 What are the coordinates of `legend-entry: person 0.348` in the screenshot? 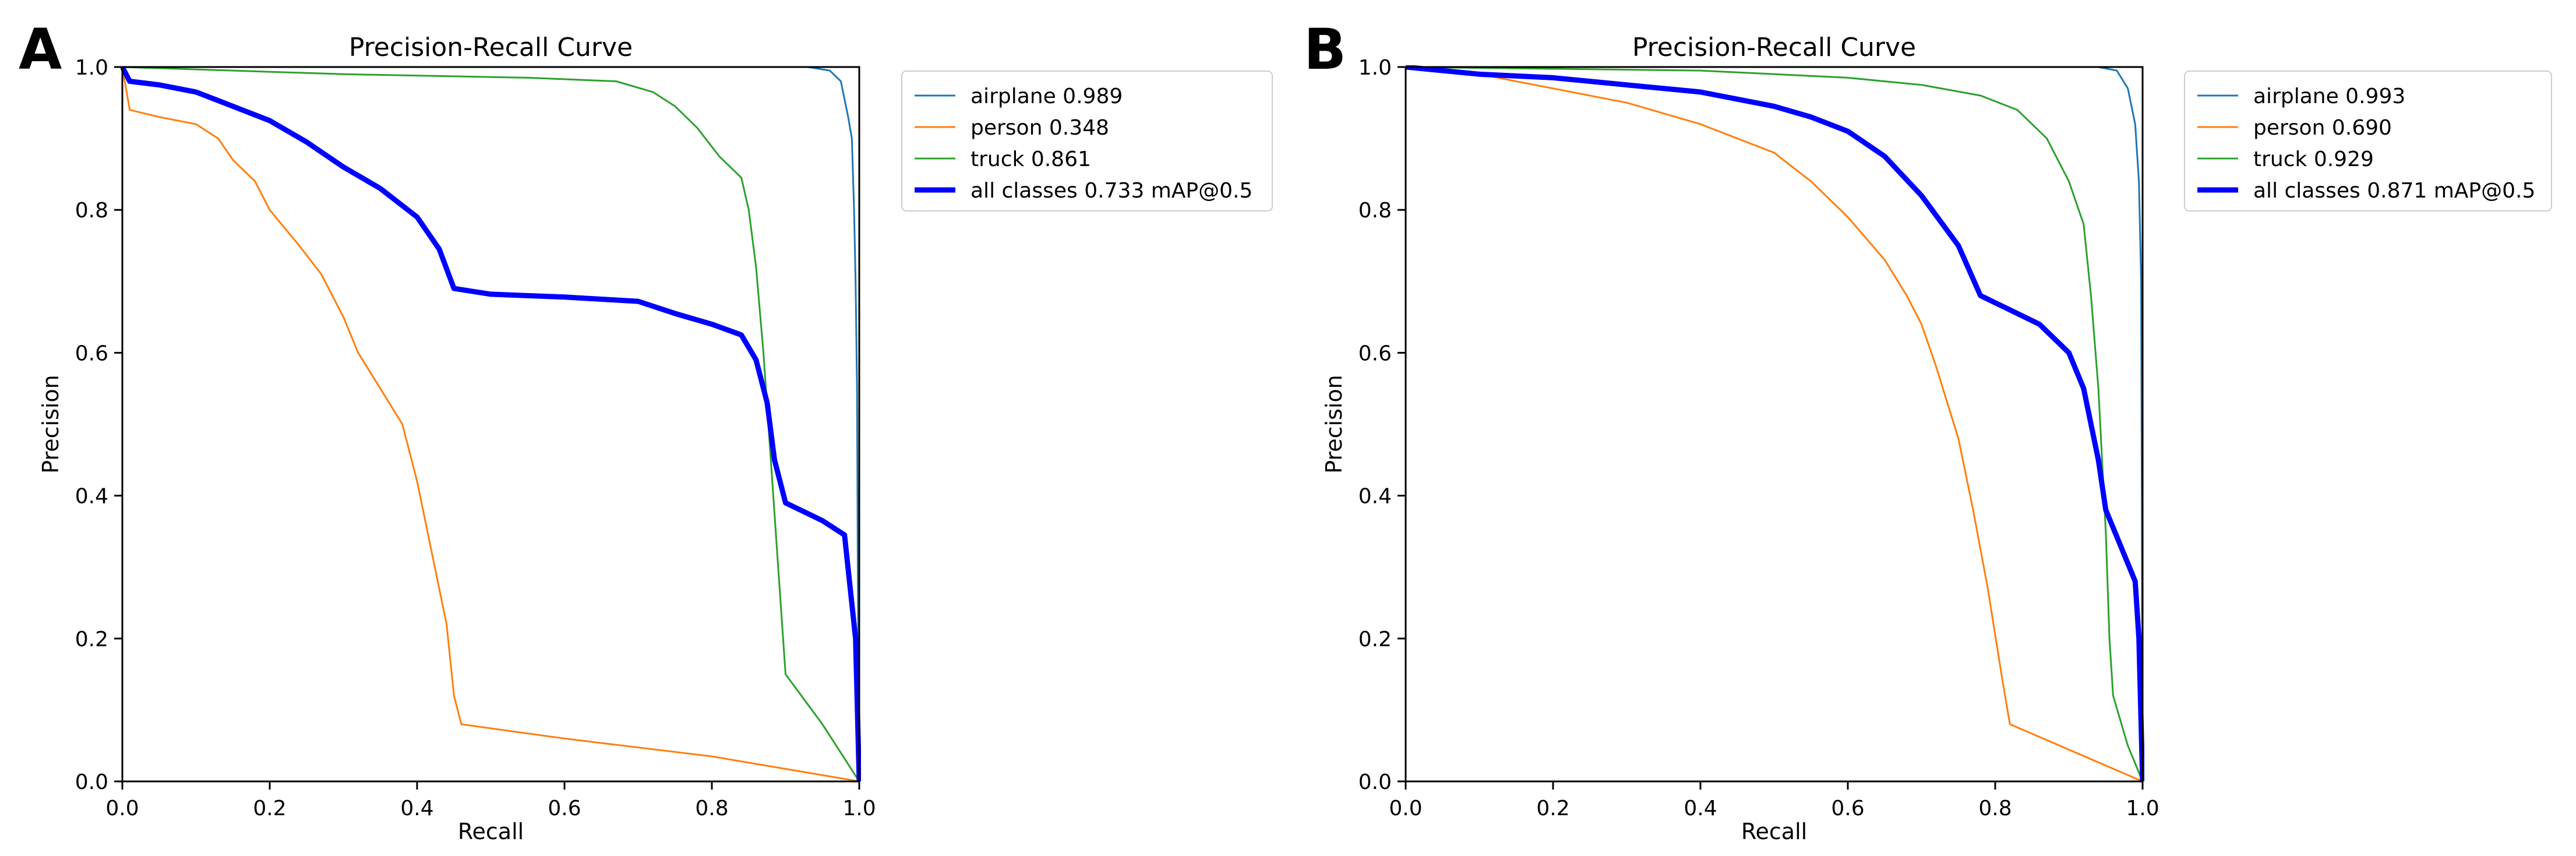 It's located at (1040, 128).